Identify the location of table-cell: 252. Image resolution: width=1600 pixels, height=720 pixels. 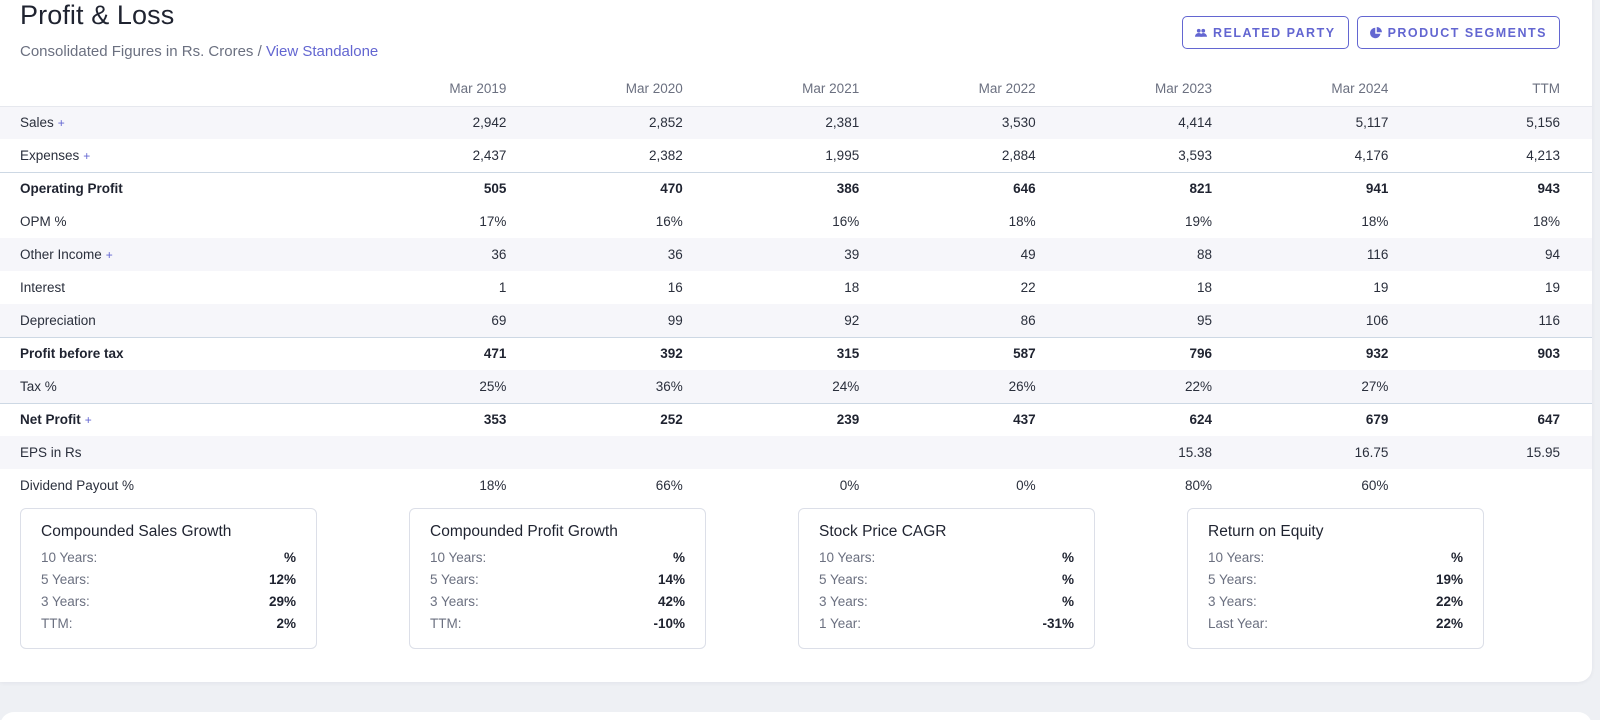
(594, 419).